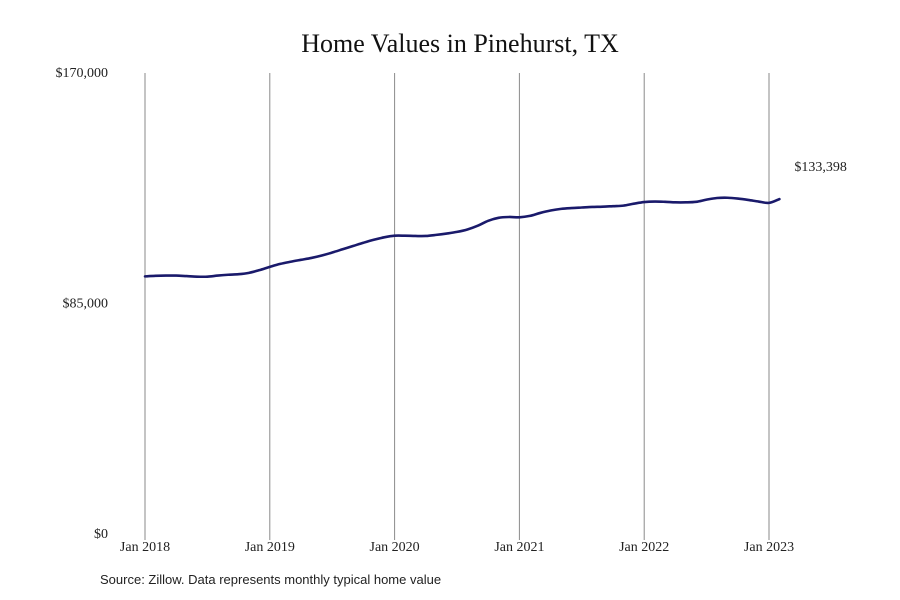 The image size is (900, 600). What do you see at coordinates (644, 547) in the screenshot?
I see `x-tick-label: Jan 2022` at bounding box center [644, 547].